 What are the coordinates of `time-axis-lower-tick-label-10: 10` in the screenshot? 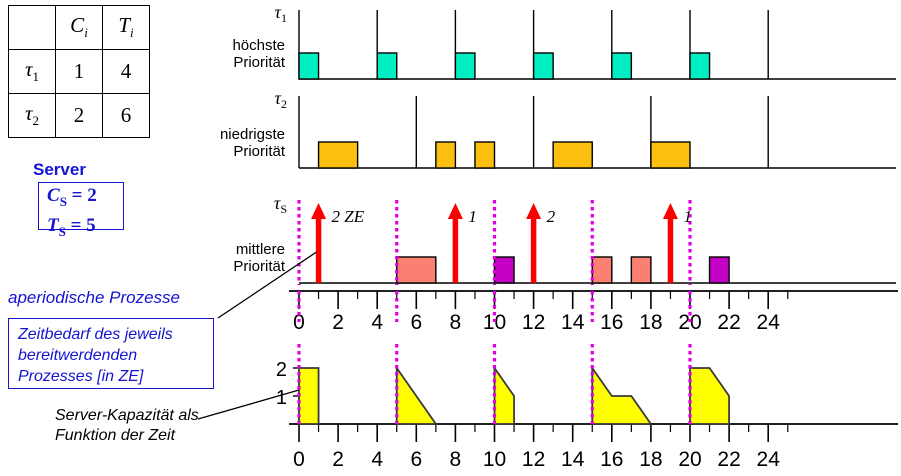 It's located at (494, 459).